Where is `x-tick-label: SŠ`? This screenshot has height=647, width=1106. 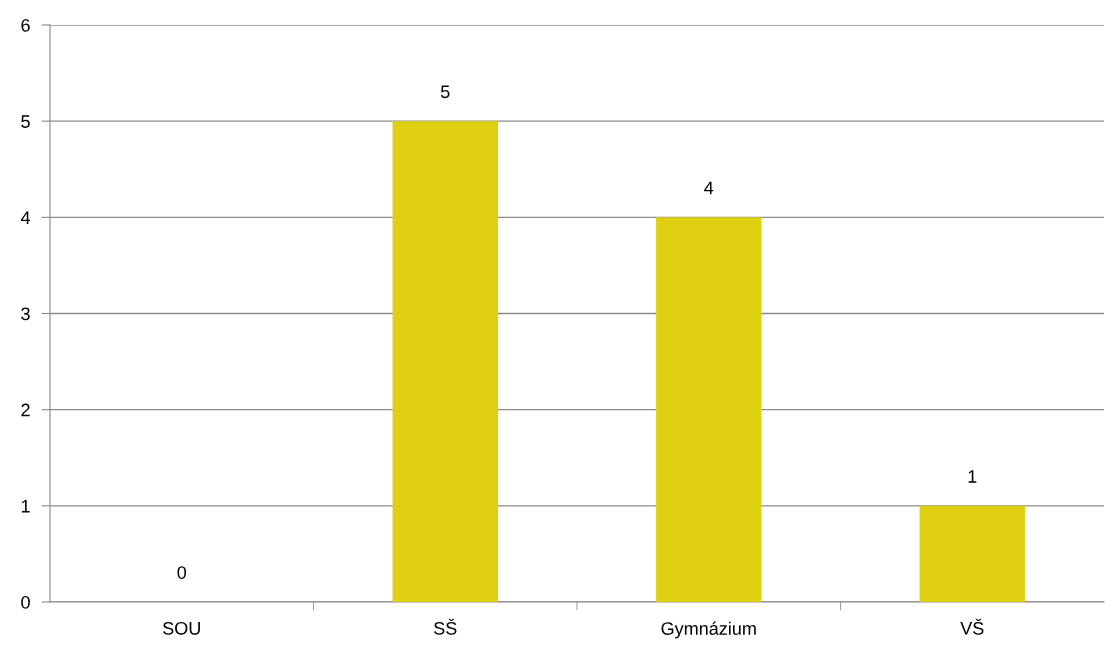
x-tick-label: SŠ is located at coordinates (445, 626).